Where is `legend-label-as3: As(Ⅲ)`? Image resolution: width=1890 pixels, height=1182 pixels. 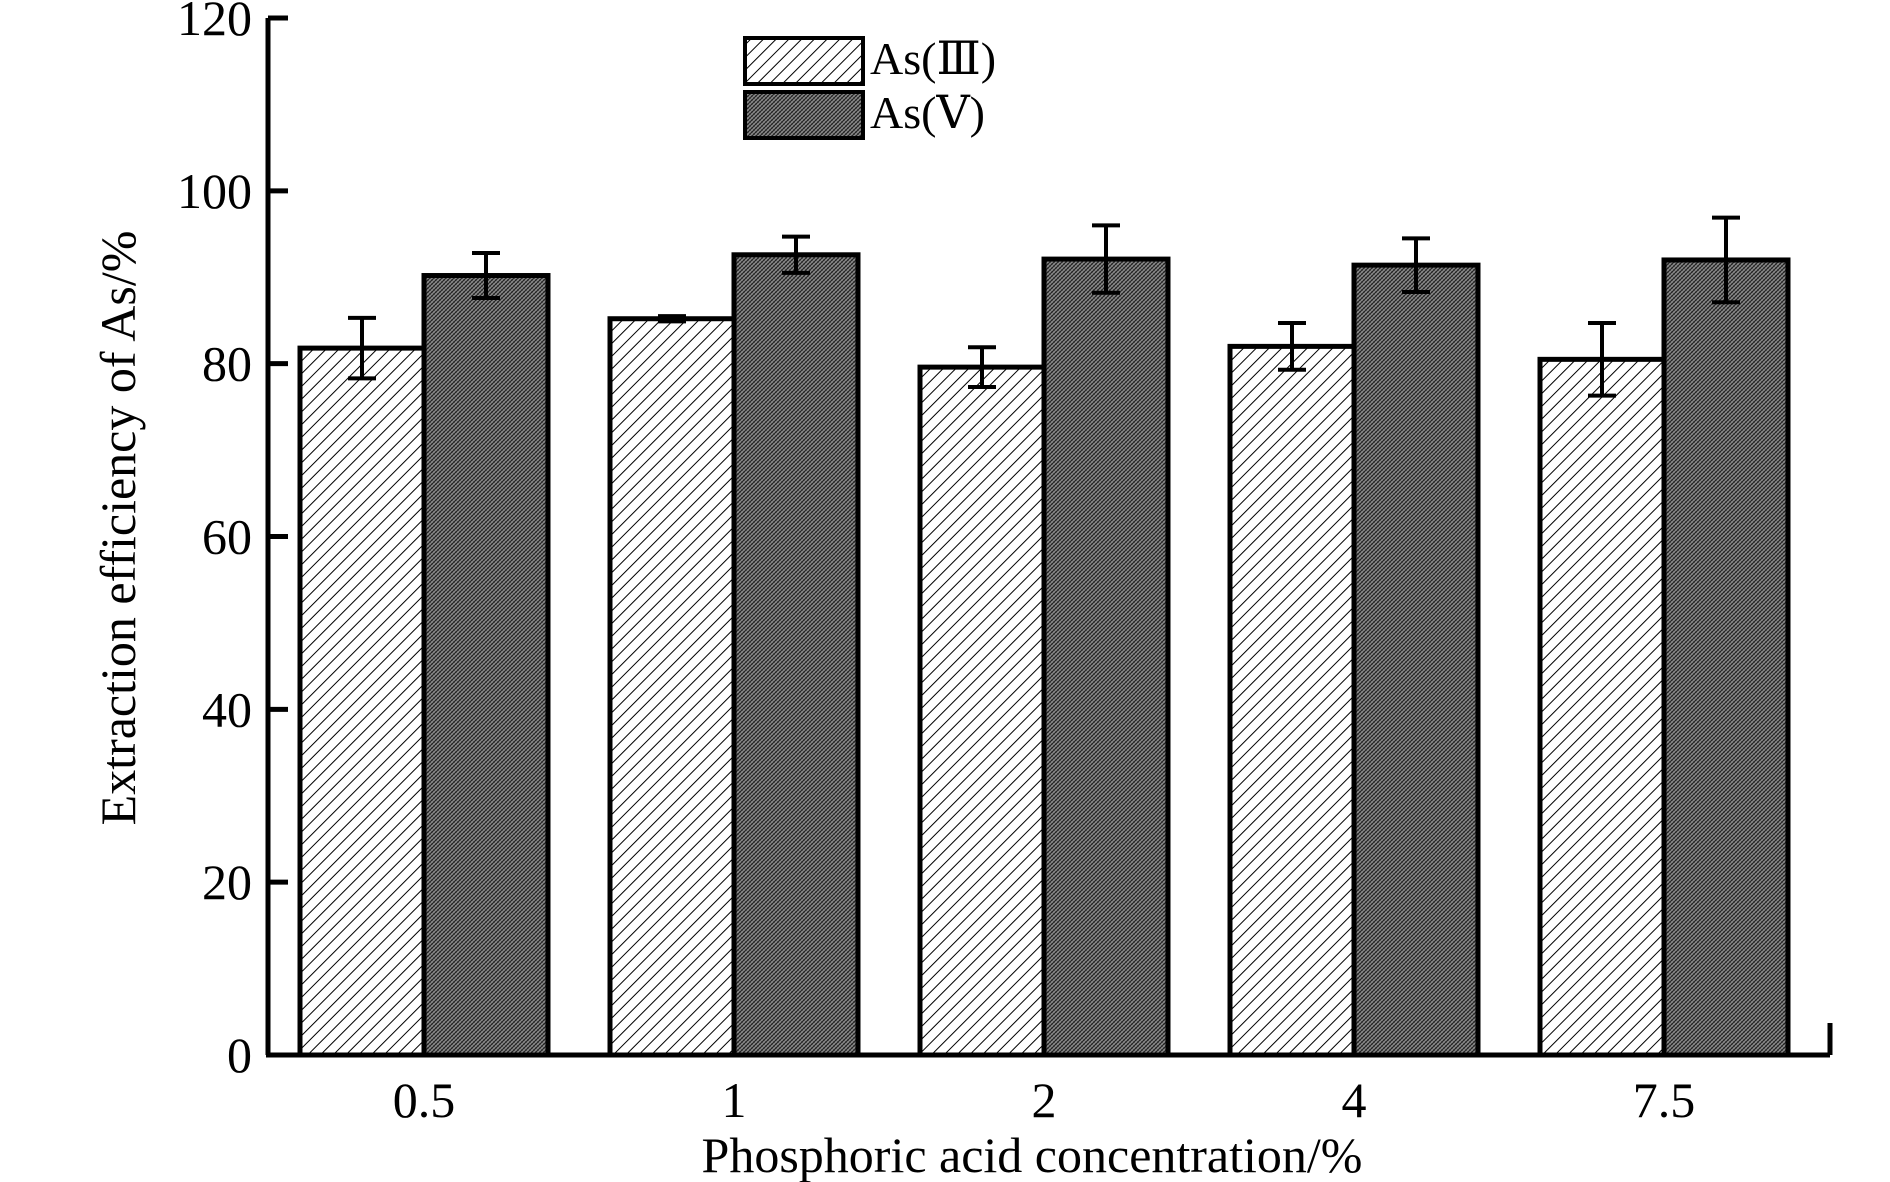 legend-label-as3: As(Ⅲ) is located at coordinates (933, 58).